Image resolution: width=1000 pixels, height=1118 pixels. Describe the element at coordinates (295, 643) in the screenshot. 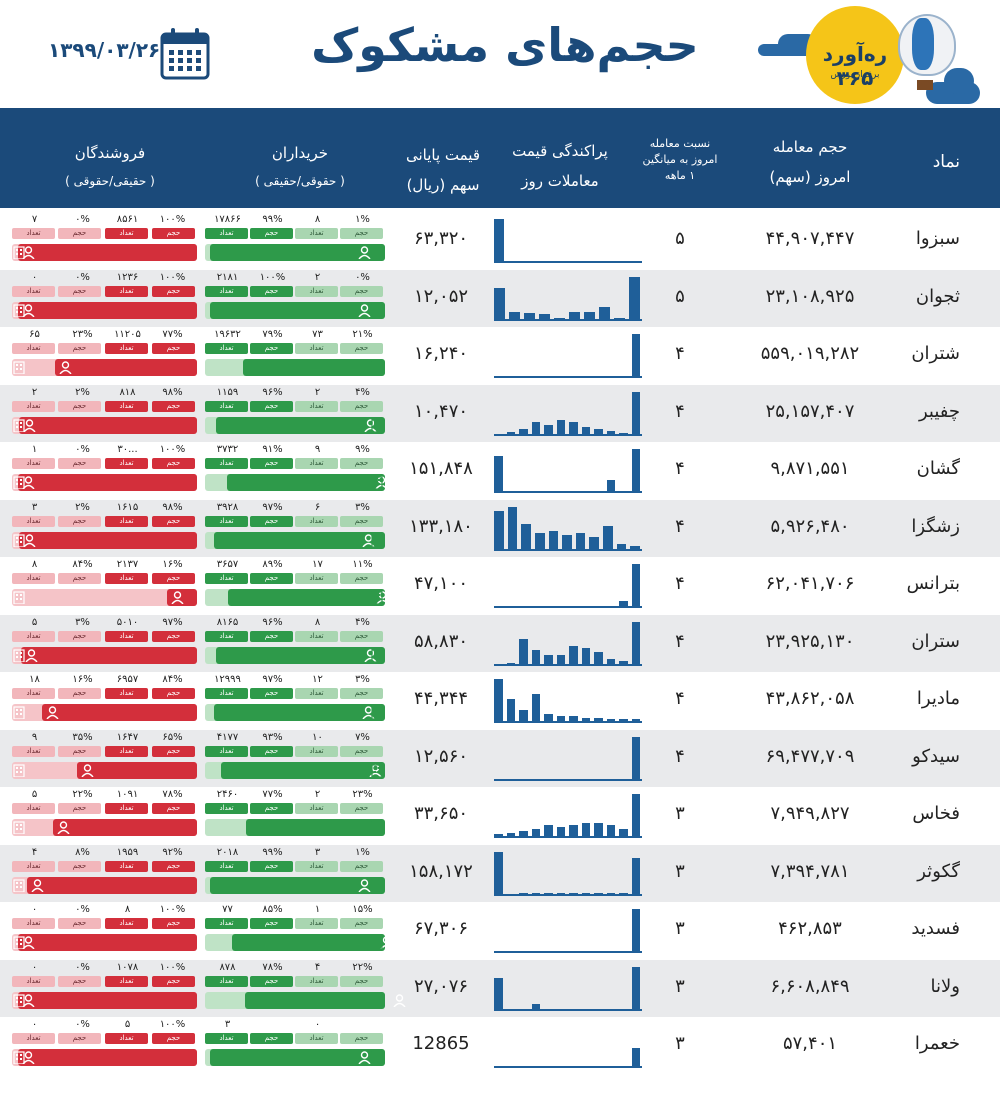

I see `buyers-box: ۴% ۸ ۹۶% ۸۱۶۵ حجم تعداد حجم تعداد` at that location.